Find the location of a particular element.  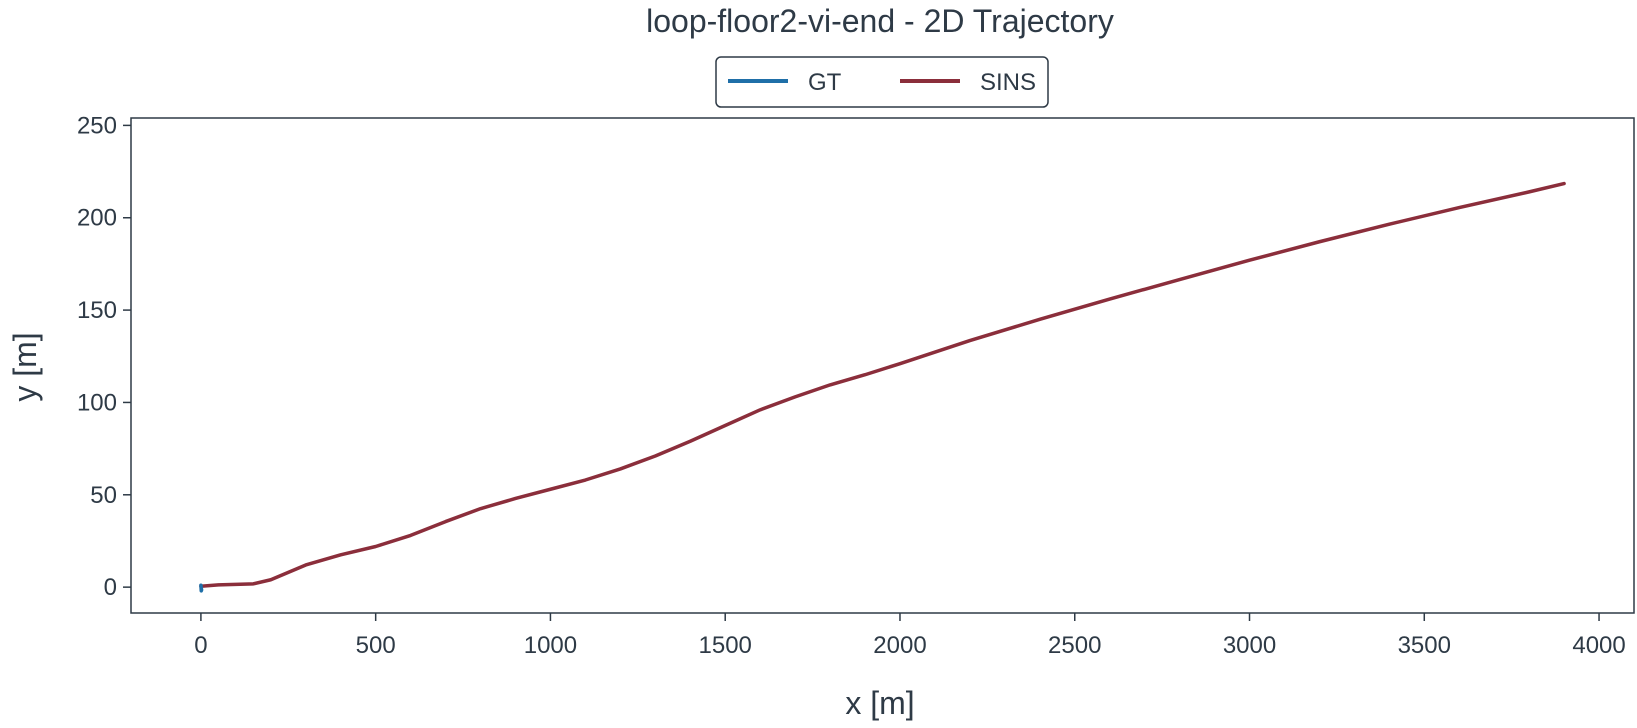

x-axis: 0 500 1000 1500 2000 2500 3000 3500 4000 is located at coordinates (910, 636).